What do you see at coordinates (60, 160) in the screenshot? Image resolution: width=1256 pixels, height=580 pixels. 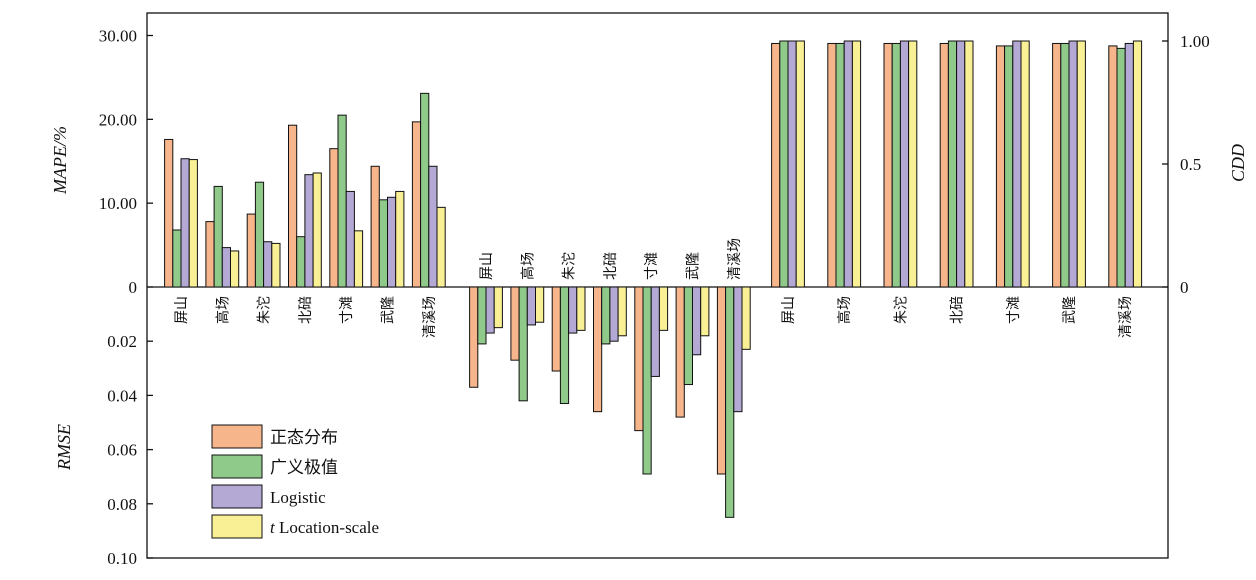 I see `y-axis-title-upper: MAPE/%` at bounding box center [60, 160].